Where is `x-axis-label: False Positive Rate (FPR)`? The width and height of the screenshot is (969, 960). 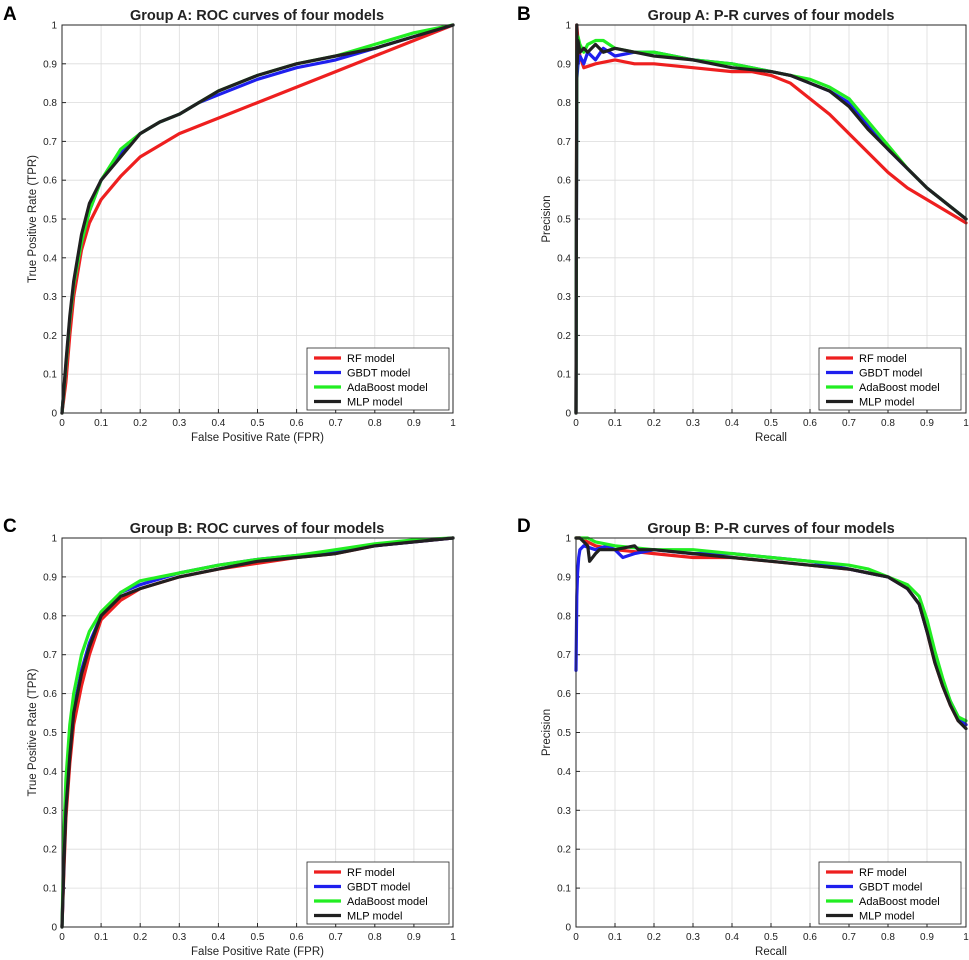 x-axis-label: False Positive Rate (FPR) is located at coordinates (257, 952).